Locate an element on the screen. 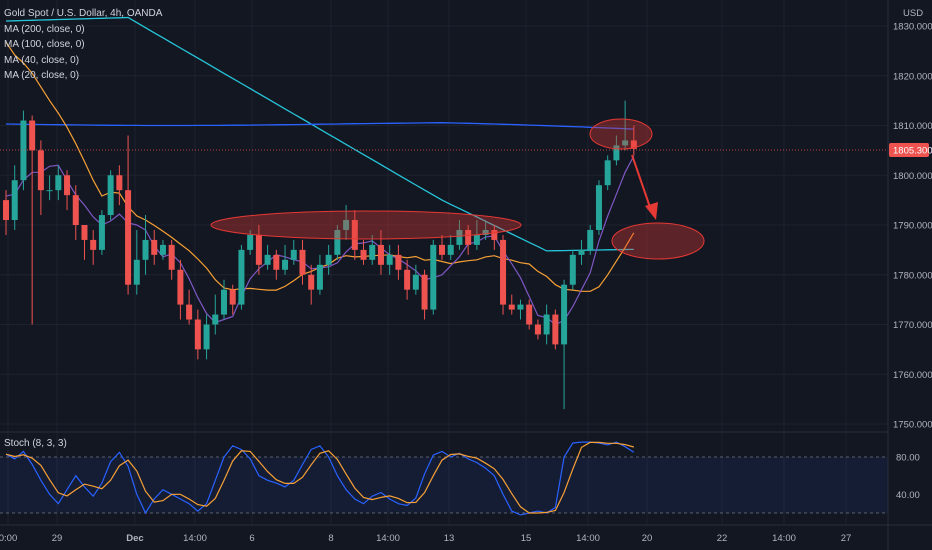 Image resolution: width=932 pixels, height=550 pixels. indicator-ma20: MA (20, close, 0) is located at coordinates (42, 75).